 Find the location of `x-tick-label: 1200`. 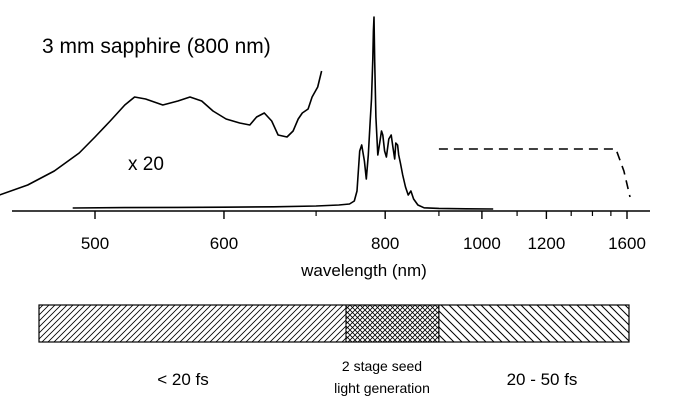

x-tick-label: 1200 is located at coordinates (546, 243).